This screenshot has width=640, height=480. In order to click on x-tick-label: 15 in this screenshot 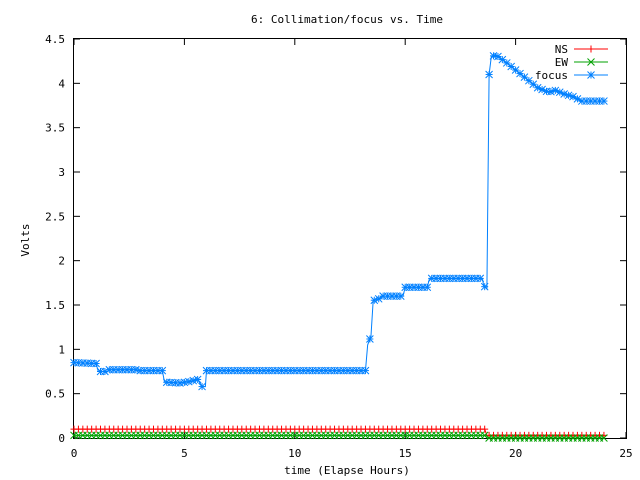, I will do `click(405, 453)`.